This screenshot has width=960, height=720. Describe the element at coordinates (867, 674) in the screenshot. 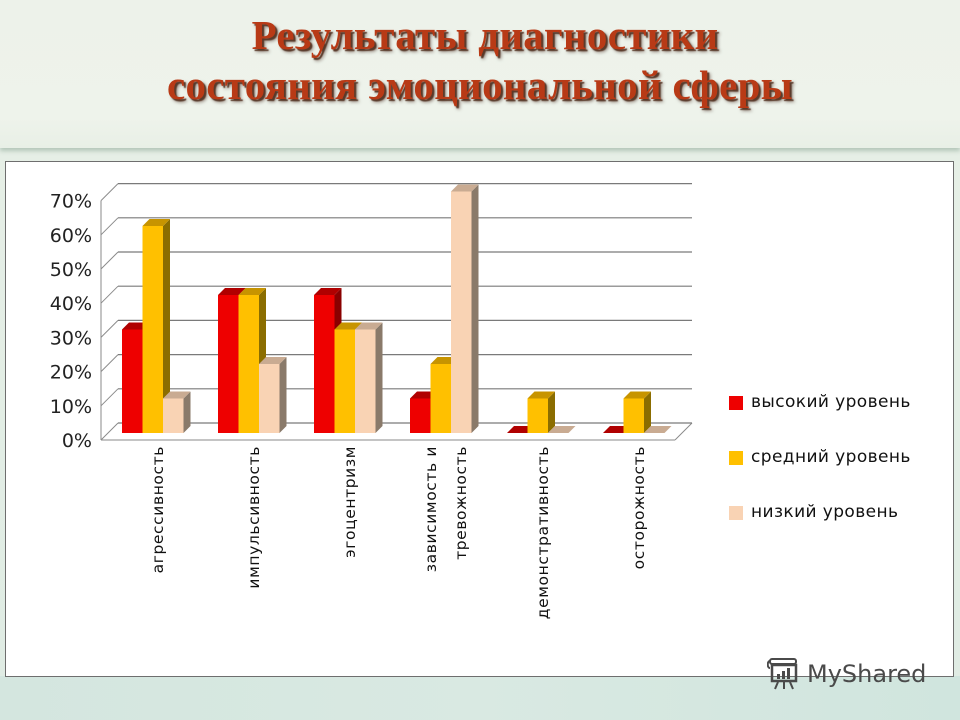

I see `watermark-text: MyShared` at that location.